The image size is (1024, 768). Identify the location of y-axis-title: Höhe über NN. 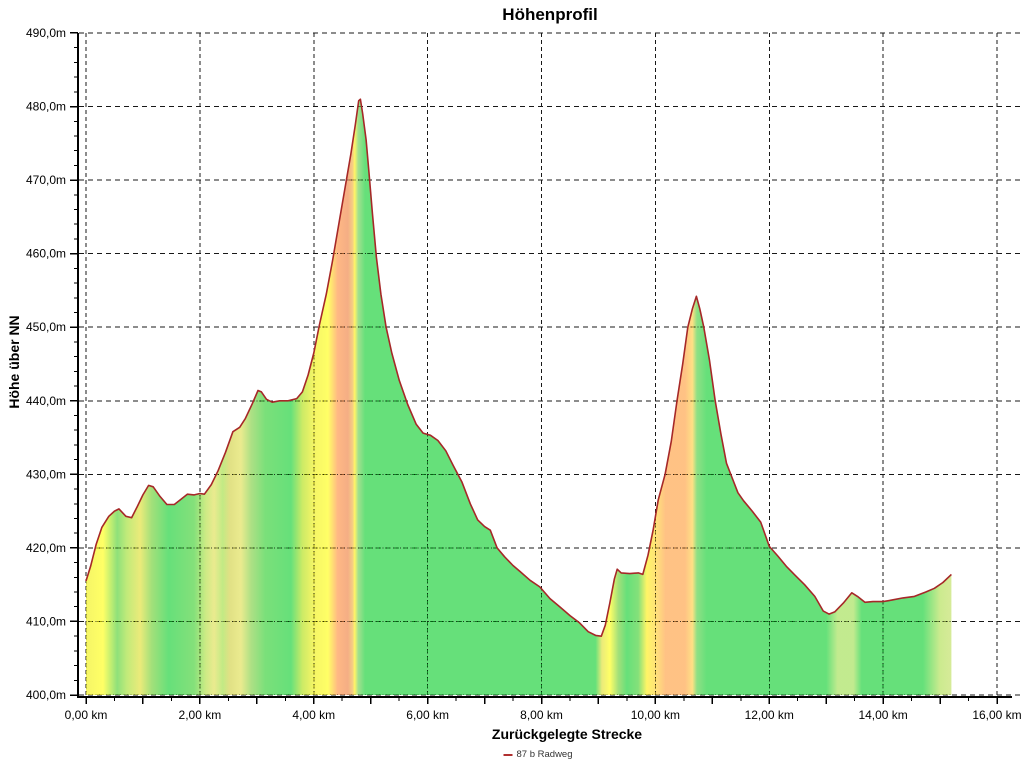
(14, 362).